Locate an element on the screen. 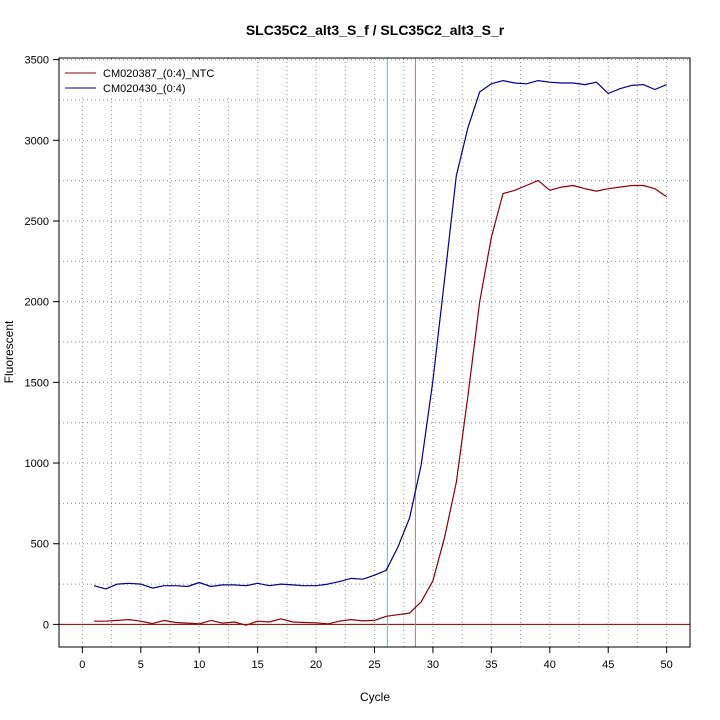 The width and height of the screenshot is (720, 720). y-tick-label: 1500 is located at coordinates (37, 383).